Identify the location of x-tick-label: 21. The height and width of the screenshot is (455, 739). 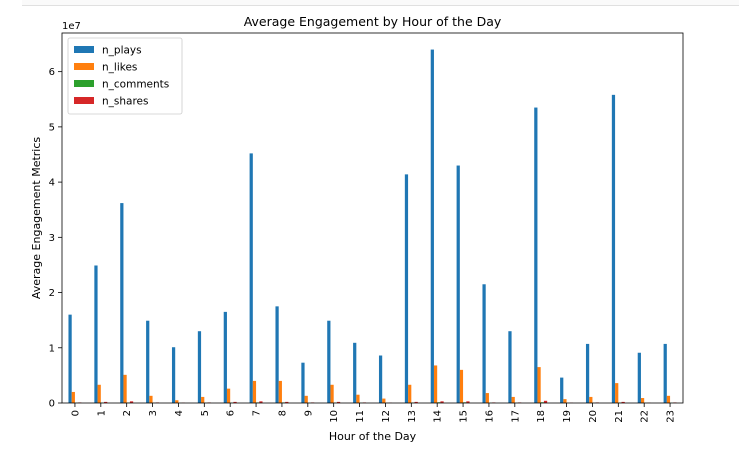
(619, 416).